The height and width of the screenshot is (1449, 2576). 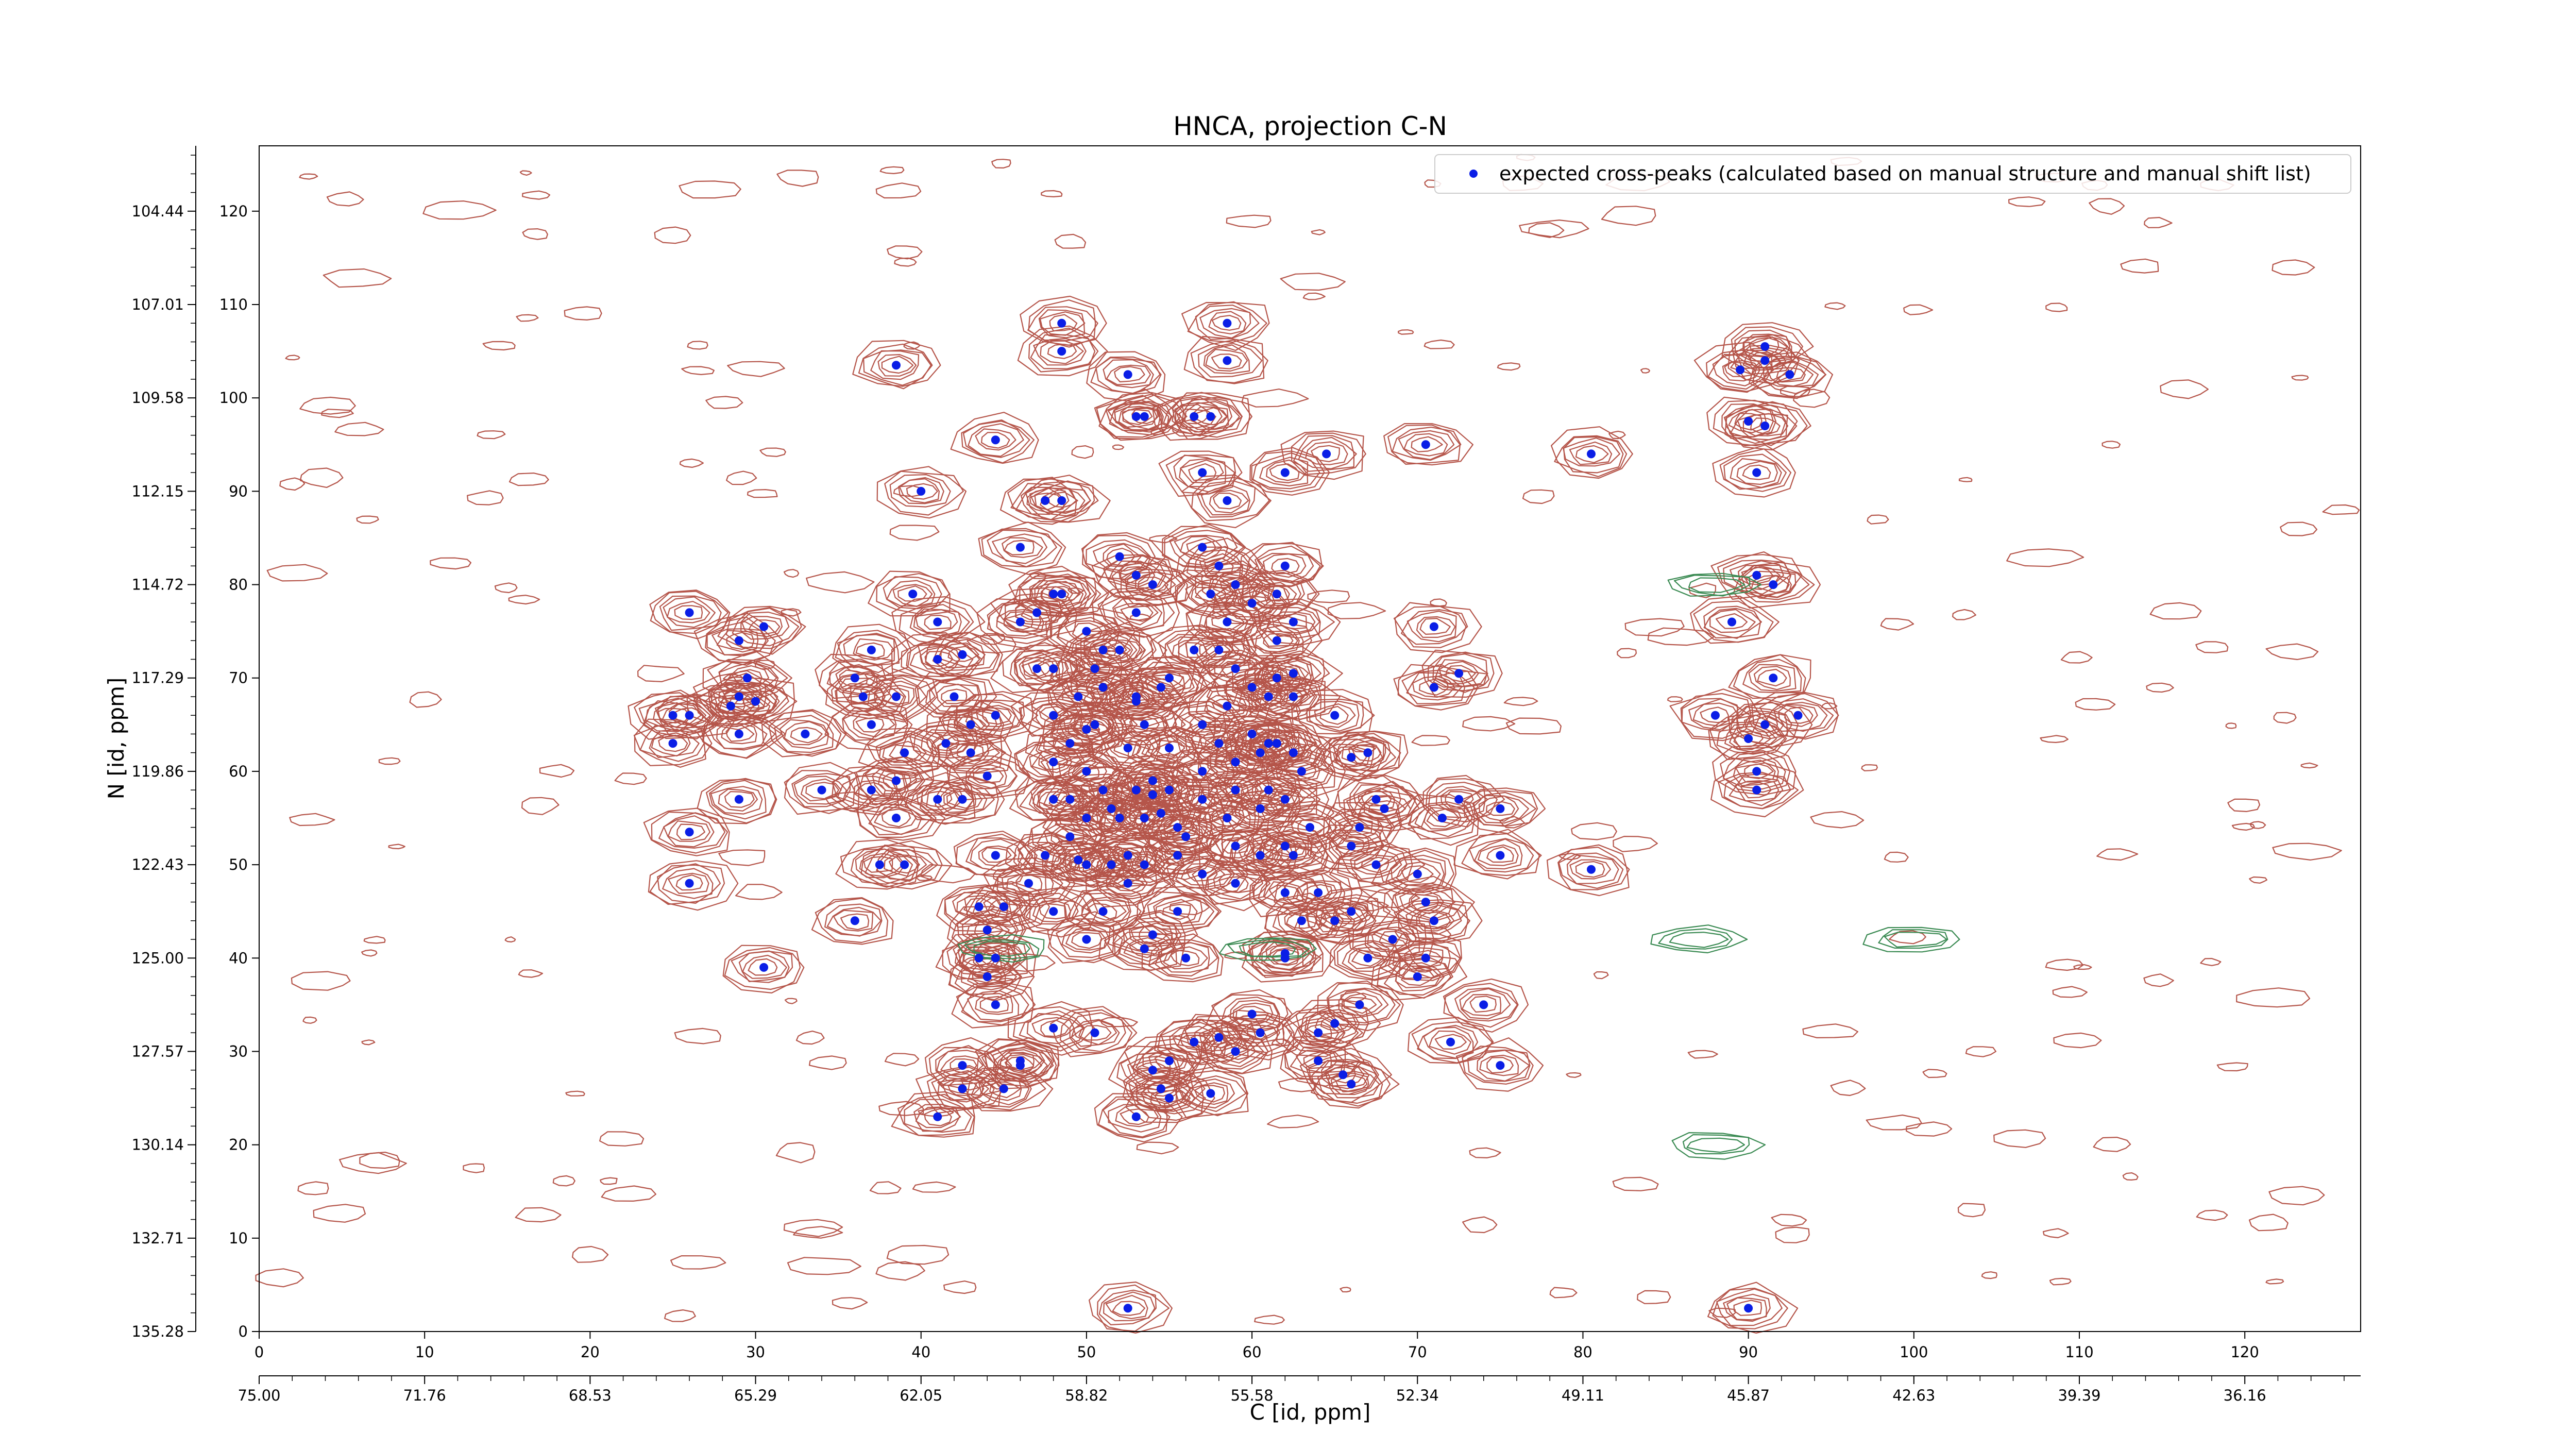 I want to click on y-tick-label-index: 10, so click(x=238, y=1238).